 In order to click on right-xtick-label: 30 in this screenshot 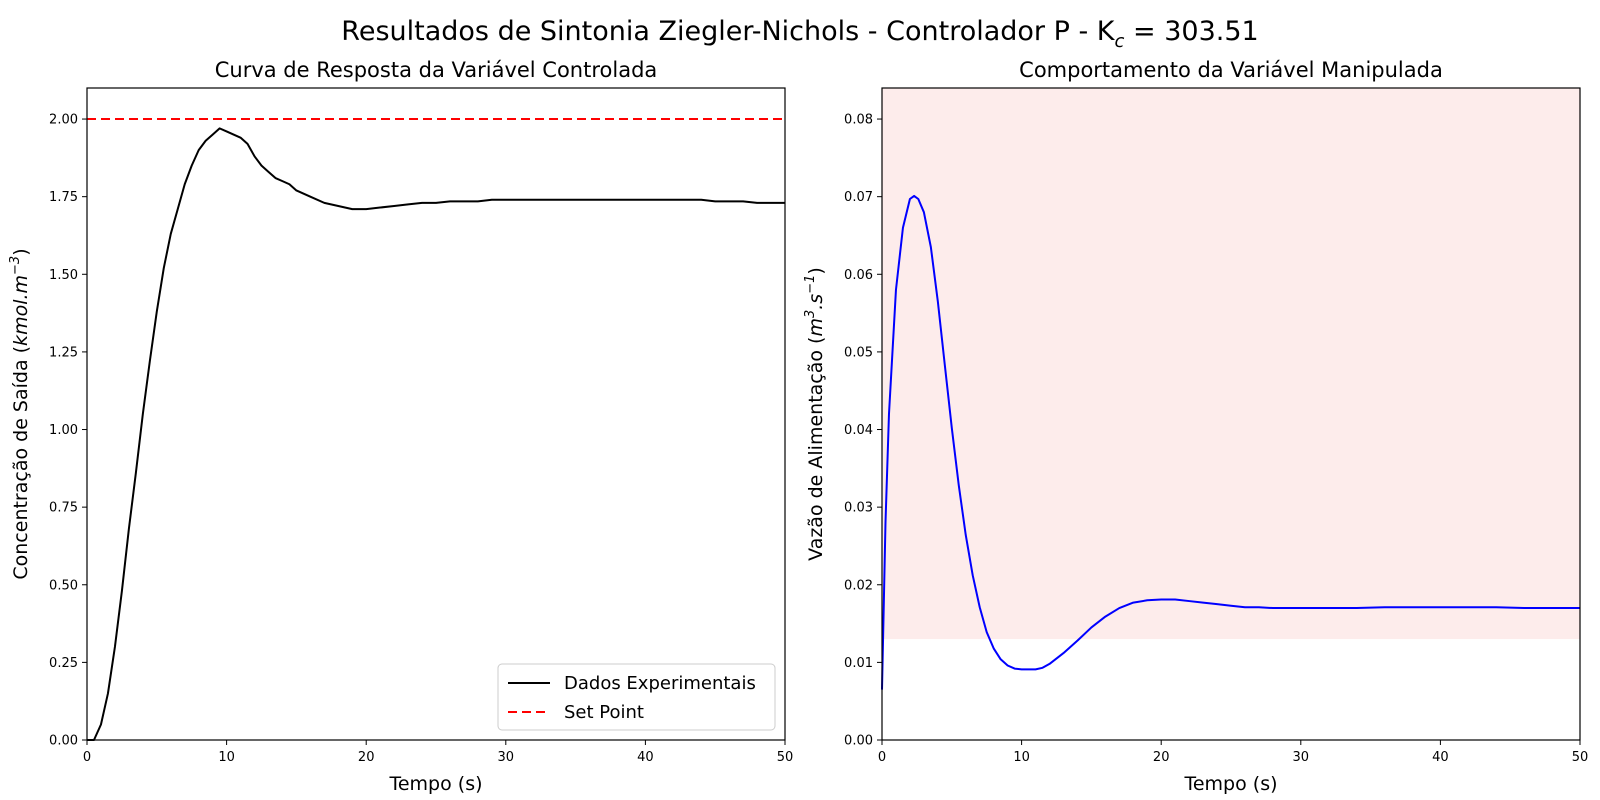, I will do `click(1301, 757)`.